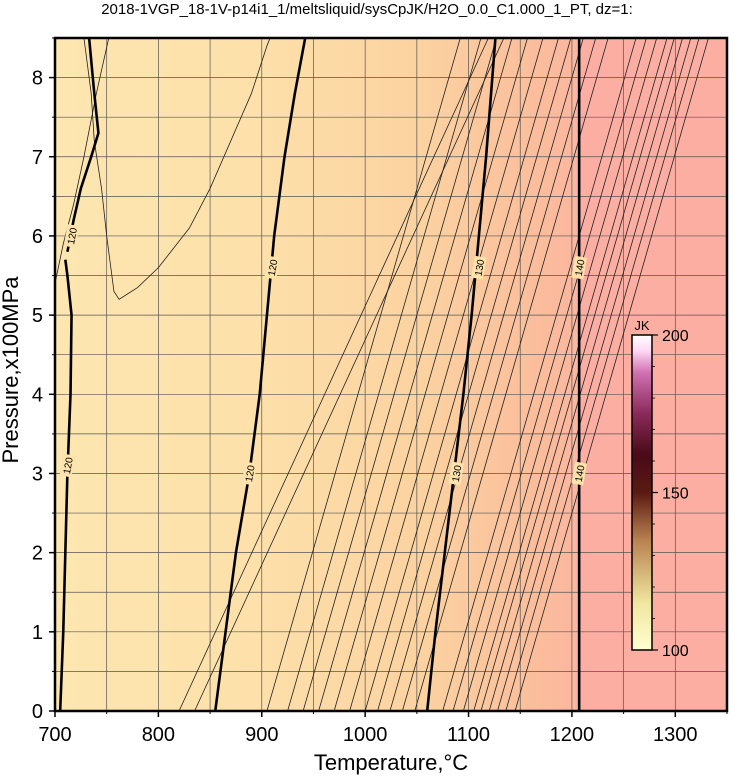 The width and height of the screenshot is (734, 776). What do you see at coordinates (675, 651) in the screenshot?
I see `colorbar-tick-label: 100` at bounding box center [675, 651].